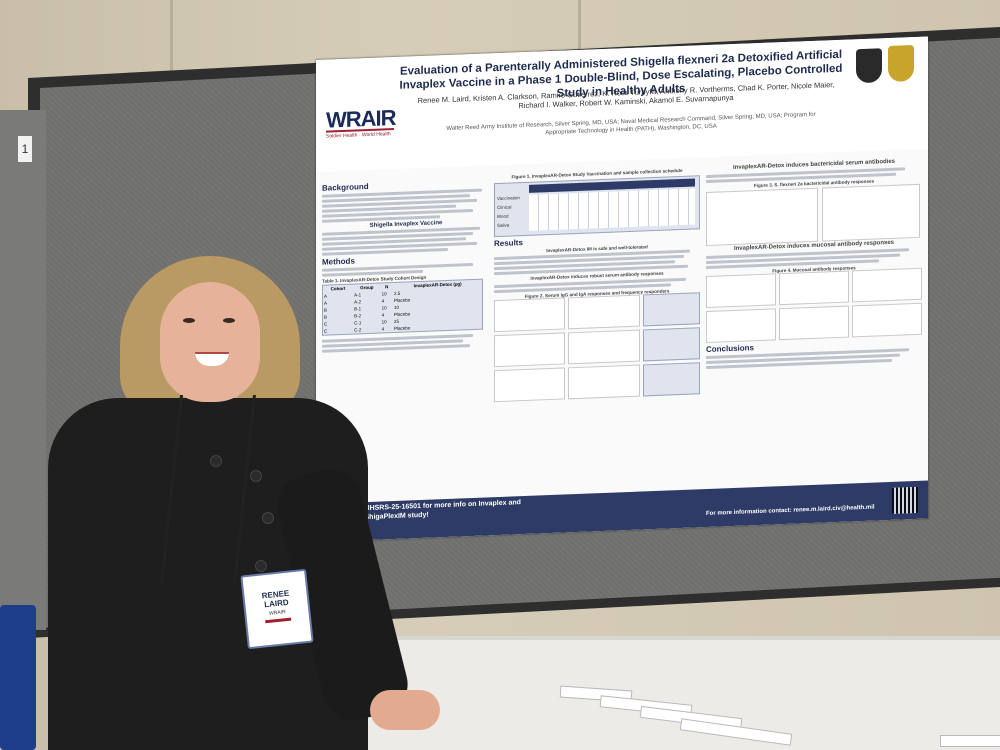 The image size is (1000, 750). Describe the element at coordinates (871, 212) in the screenshot. I see `fold-rise-dot-plot` at that location.